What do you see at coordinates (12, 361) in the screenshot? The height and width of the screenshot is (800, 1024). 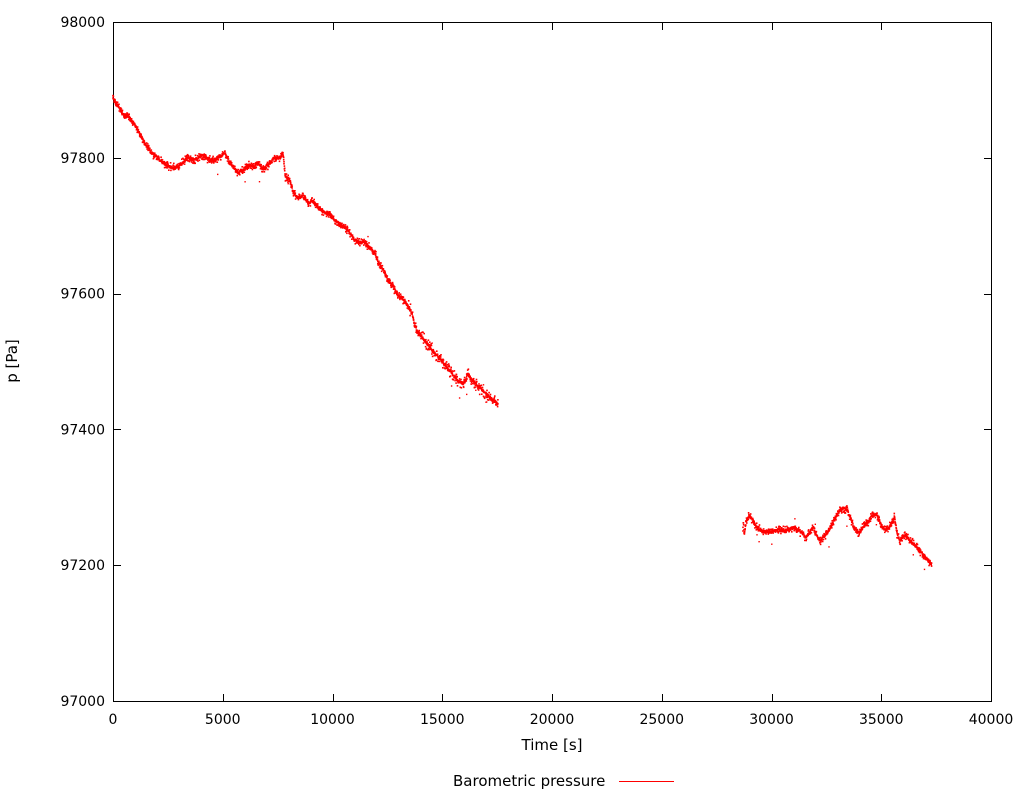 I see `y-axis-title: p [Pa]` at bounding box center [12, 361].